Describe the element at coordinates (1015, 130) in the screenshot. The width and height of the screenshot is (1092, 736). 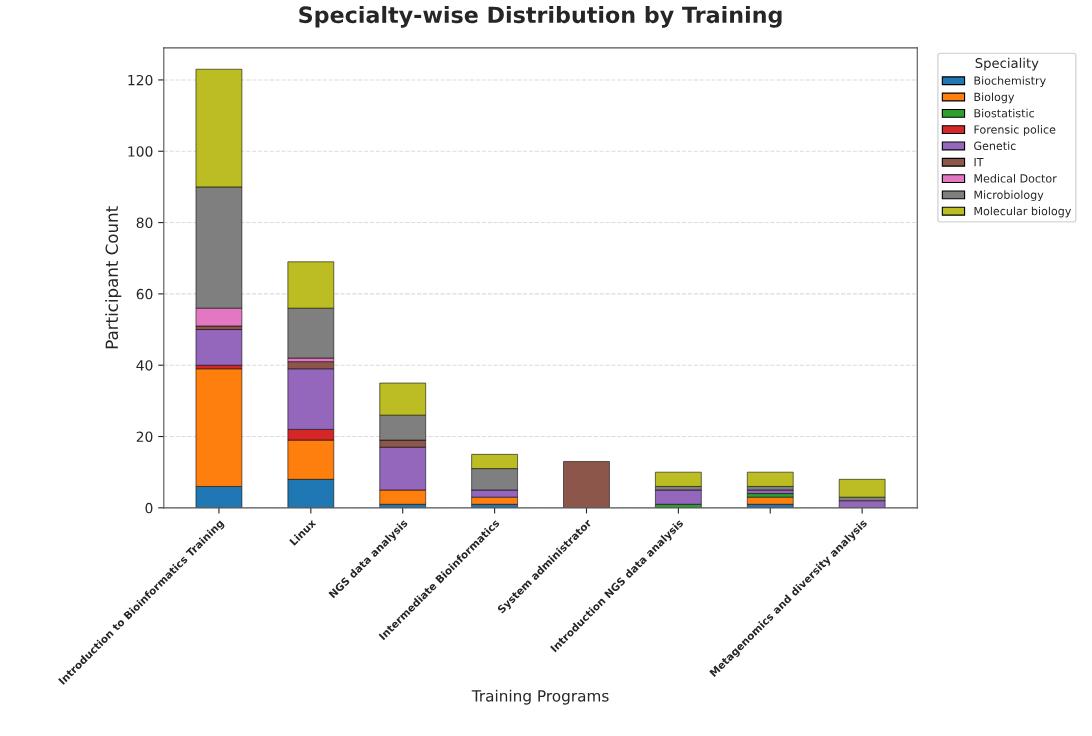
I see `legend-label: Forensic police` at that location.